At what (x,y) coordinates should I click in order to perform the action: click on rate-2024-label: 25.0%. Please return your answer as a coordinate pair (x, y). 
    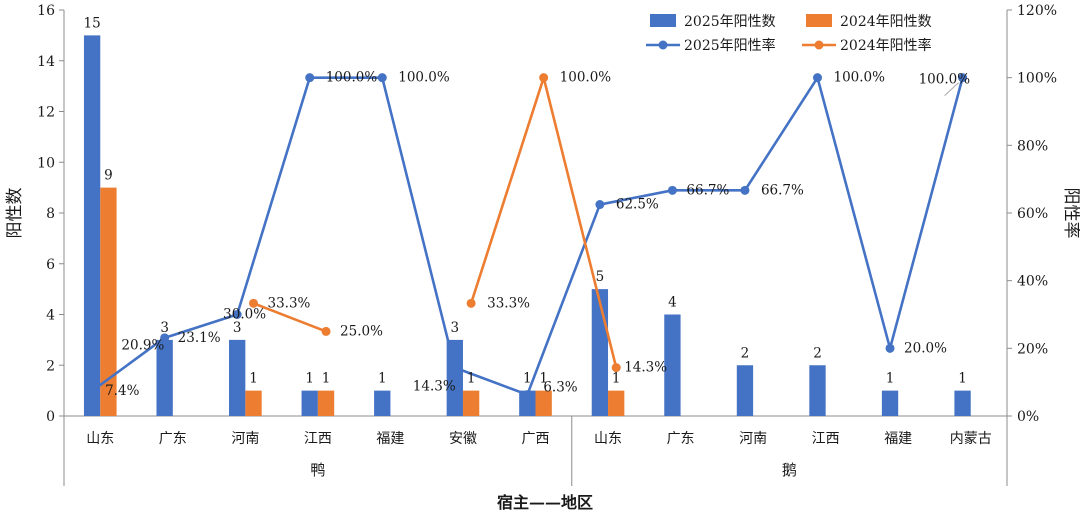
    Looking at the image, I should click on (361, 331).